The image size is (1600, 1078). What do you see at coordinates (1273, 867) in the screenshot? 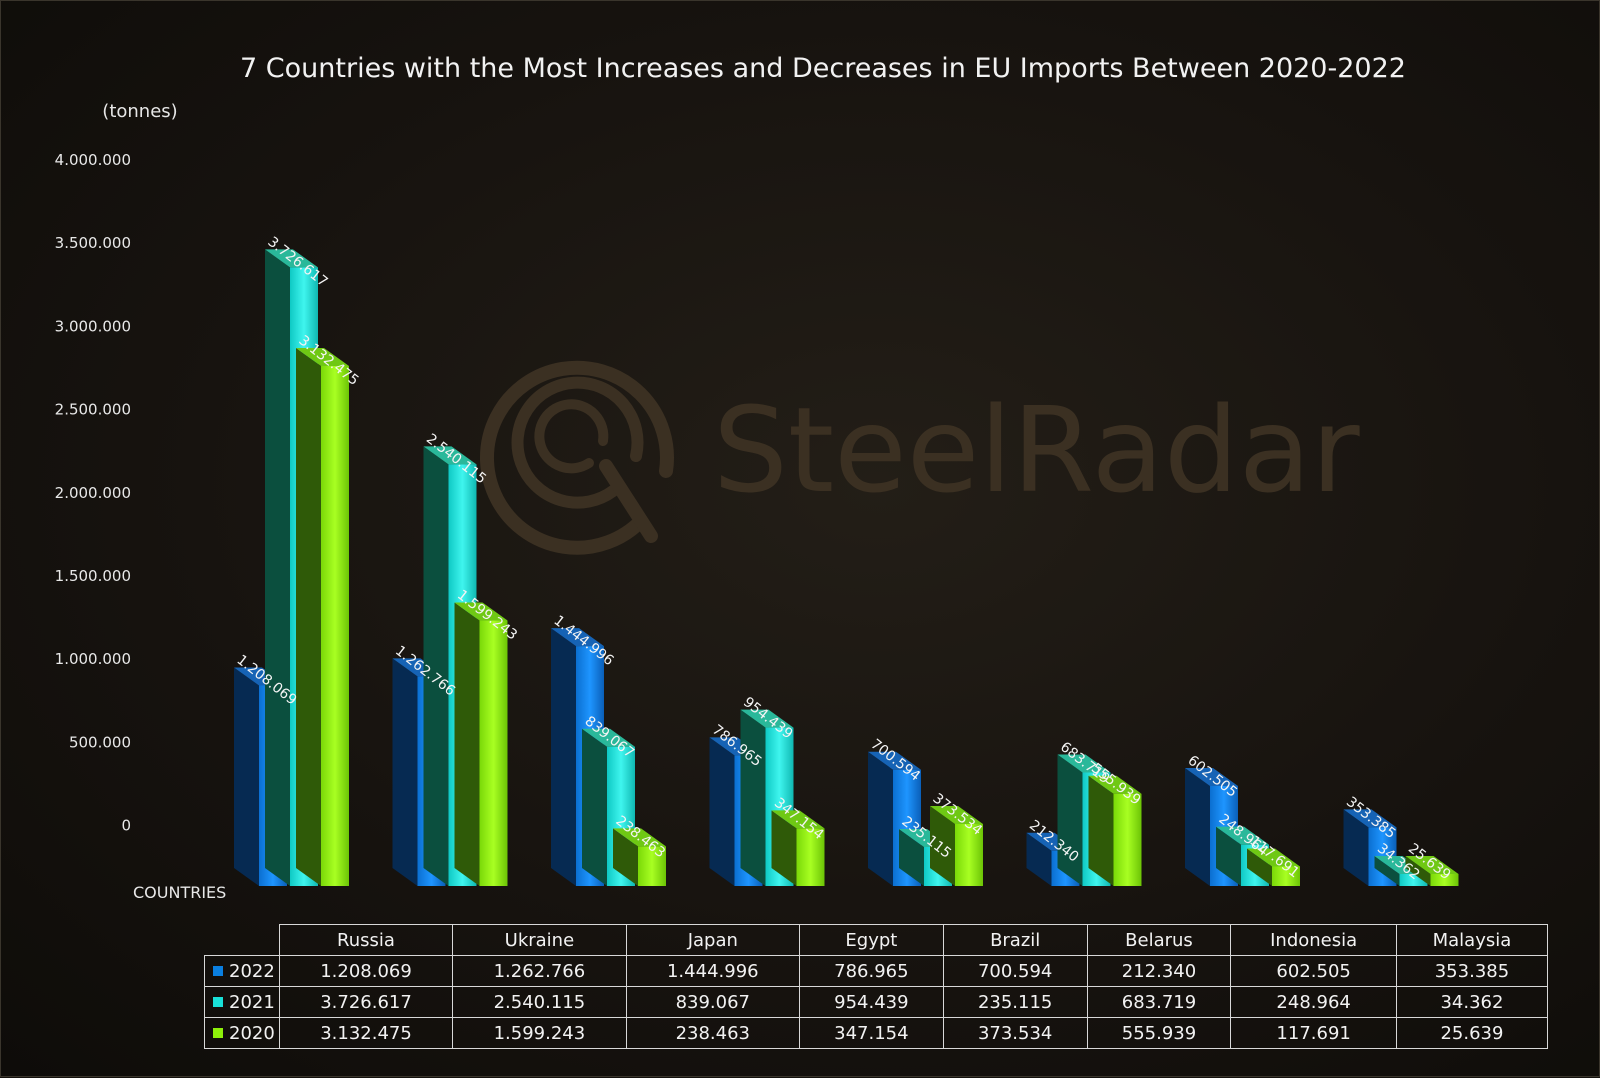
I see `bar-indonesia-2020` at bounding box center [1273, 867].